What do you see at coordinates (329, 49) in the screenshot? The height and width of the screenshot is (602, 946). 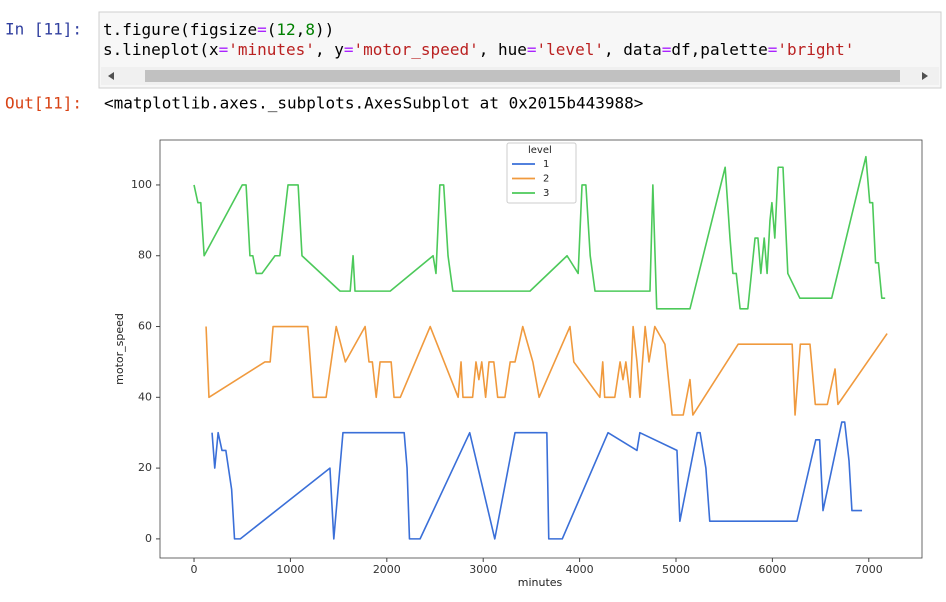 I see `code-token: , y` at bounding box center [329, 49].